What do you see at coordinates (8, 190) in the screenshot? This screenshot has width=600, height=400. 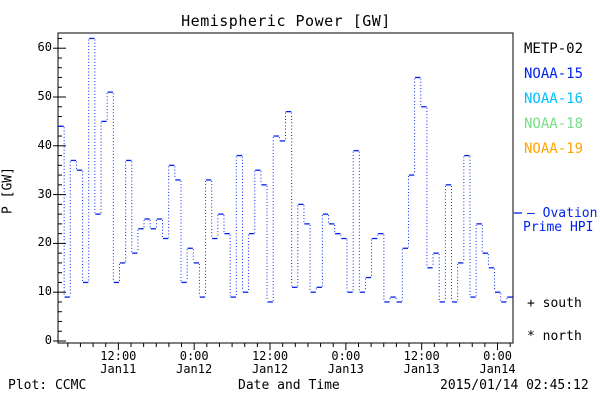 I see `y-axis-label: P [GW]` at bounding box center [8, 190].